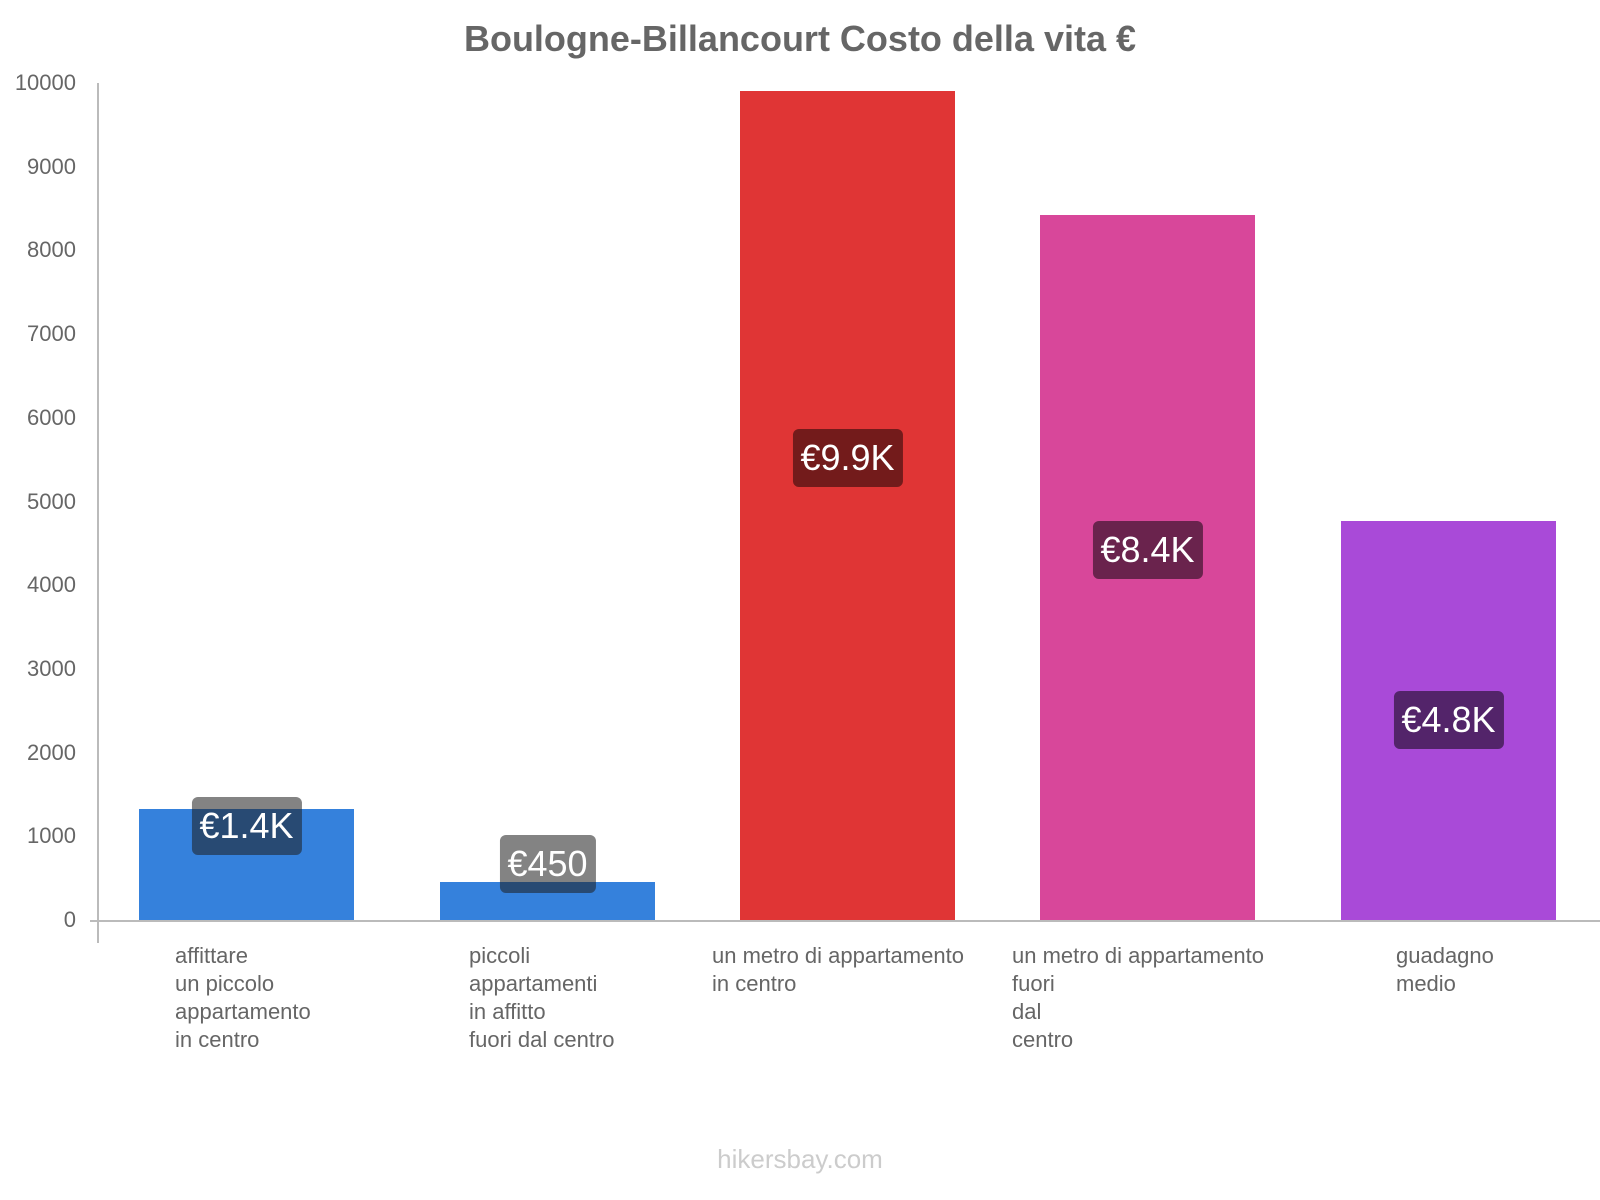 This screenshot has height=1200, width=1600. I want to click on x-axis-line, so click(845, 921).